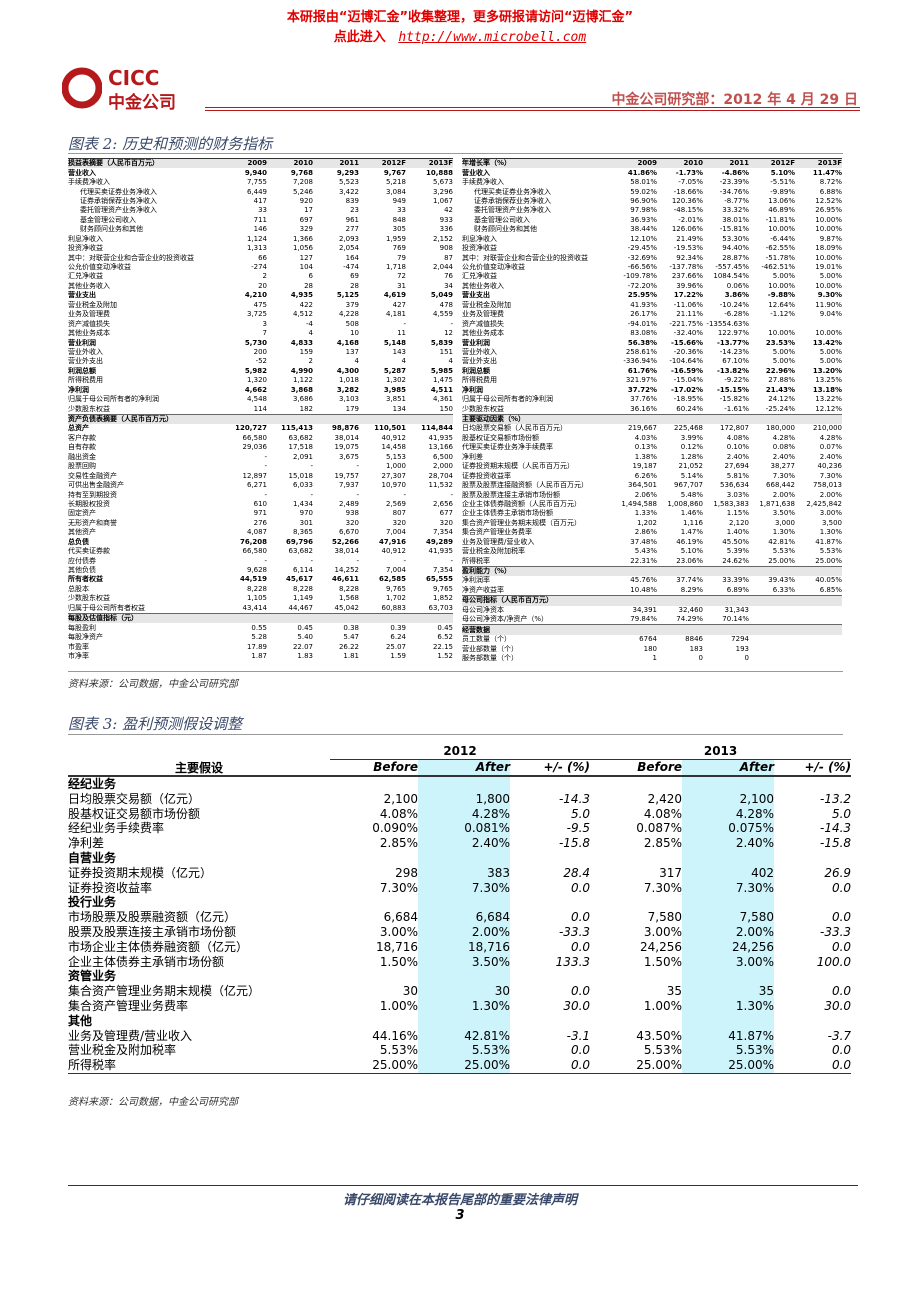  What do you see at coordinates (486, 304) in the screenshot?
I see `row-label: 营业税金及附加` at bounding box center [486, 304].